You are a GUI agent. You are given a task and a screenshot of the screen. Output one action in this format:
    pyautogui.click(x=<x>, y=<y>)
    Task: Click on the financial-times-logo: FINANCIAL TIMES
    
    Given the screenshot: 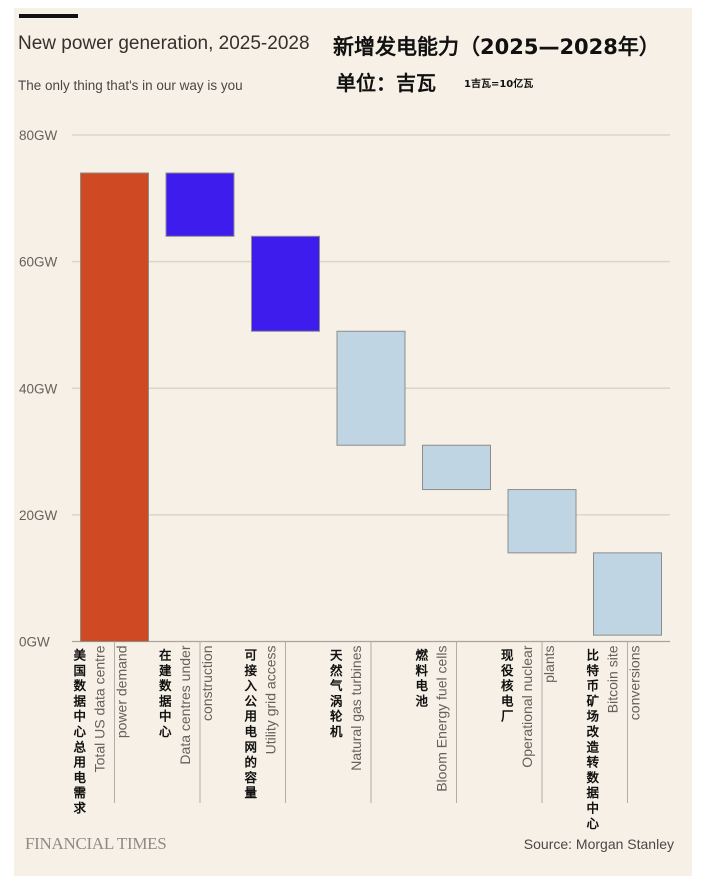 What is the action you would take?
    pyautogui.click(x=96, y=843)
    